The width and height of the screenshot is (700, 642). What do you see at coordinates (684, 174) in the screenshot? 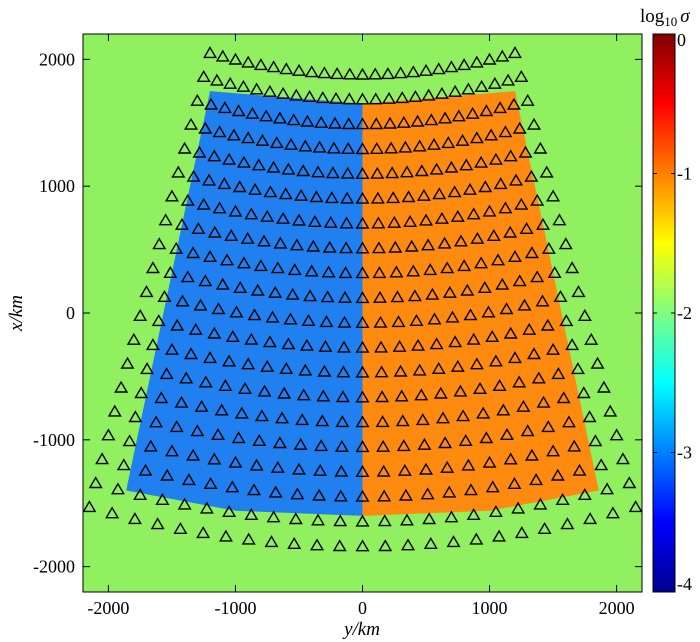
I see `colorbar-tick-label: -1` at bounding box center [684, 174].